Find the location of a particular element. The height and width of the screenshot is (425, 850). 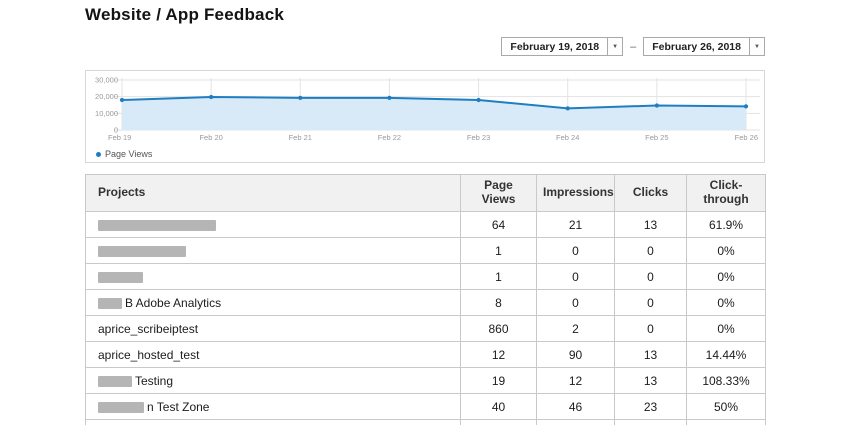

end-date-value: February 26, 2018 is located at coordinates (696, 46).